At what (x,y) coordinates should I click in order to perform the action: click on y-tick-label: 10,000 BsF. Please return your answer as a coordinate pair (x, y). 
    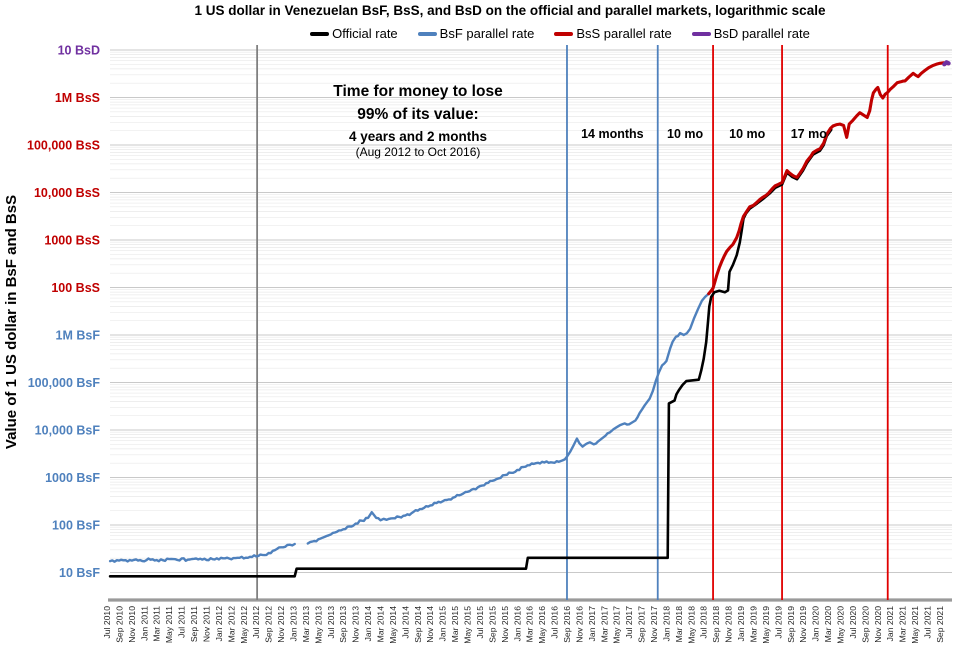
    Looking at the image, I should click on (68, 431).